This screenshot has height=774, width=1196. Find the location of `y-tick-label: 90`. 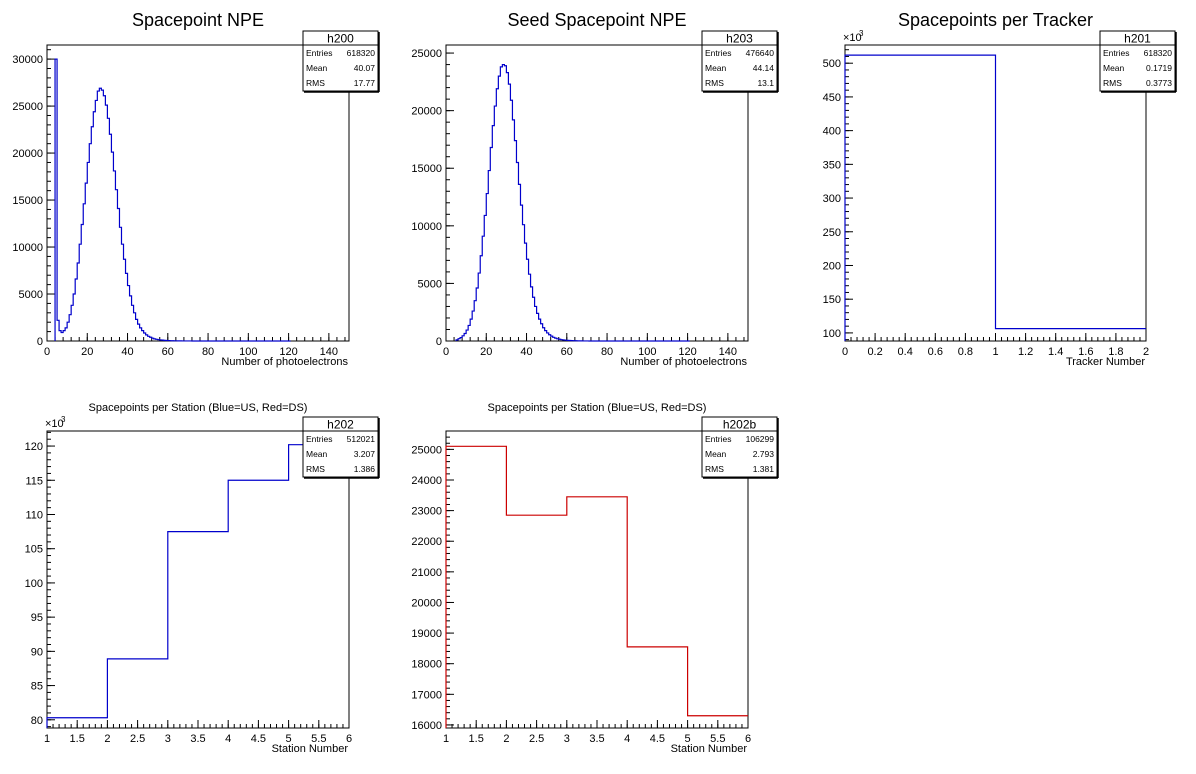

y-tick-label: 90 is located at coordinates (37, 652).